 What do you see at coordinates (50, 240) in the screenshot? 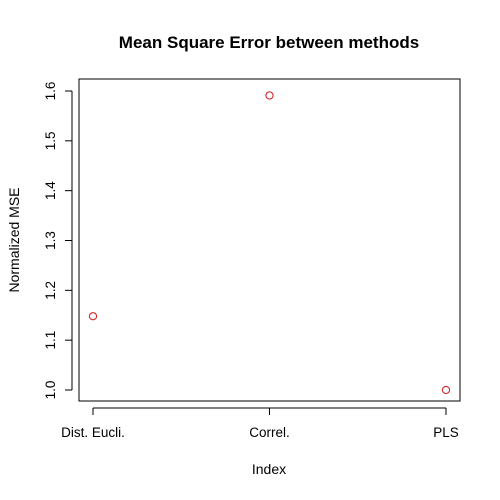
I see `y-tick-label: 1.3` at bounding box center [50, 240].